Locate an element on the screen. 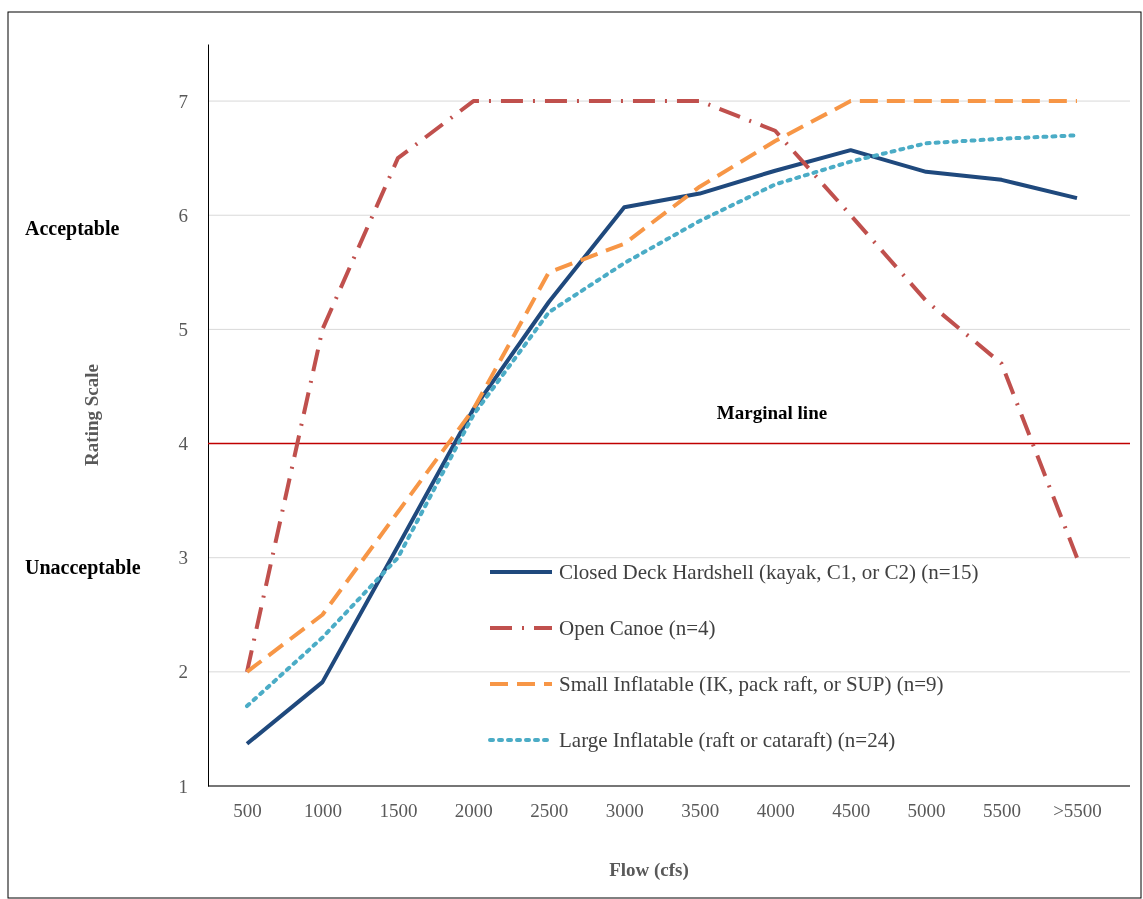  x-tick-label: 1500 is located at coordinates (398, 811).